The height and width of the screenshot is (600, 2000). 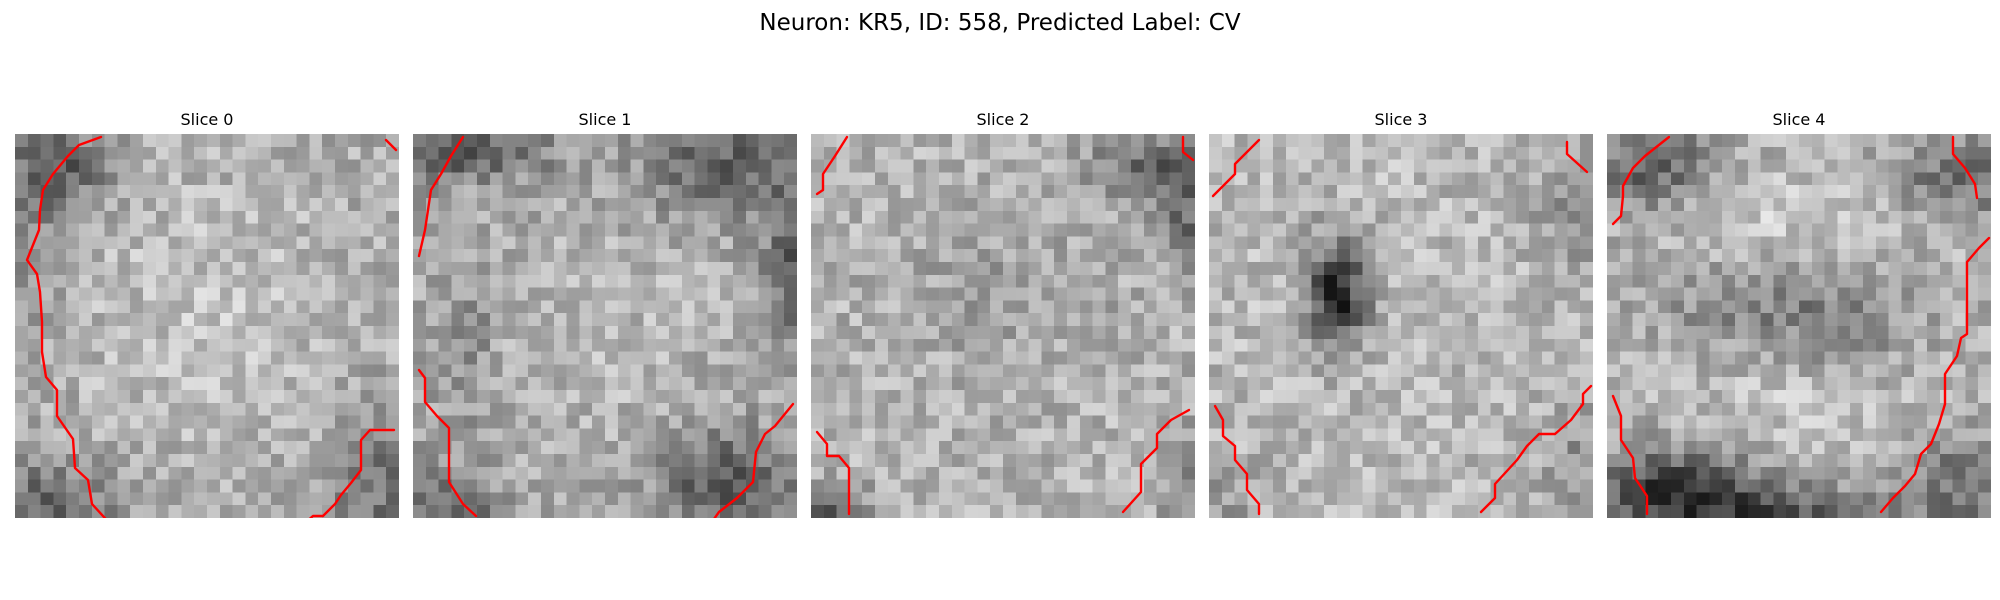 What do you see at coordinates (1799, 120) in the screenshot?
I see `slice-title: Slice 4` at bounding box center [1799, 120].